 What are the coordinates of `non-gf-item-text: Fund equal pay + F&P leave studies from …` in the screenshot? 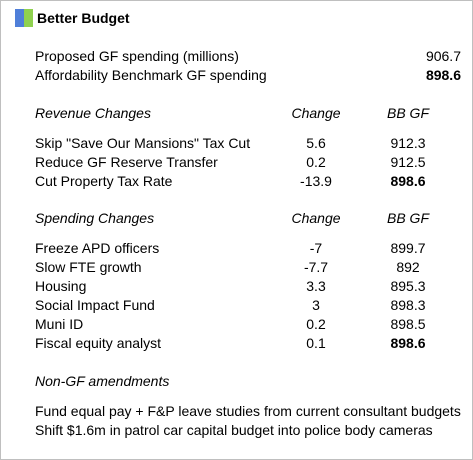 It's located at (248, 411).